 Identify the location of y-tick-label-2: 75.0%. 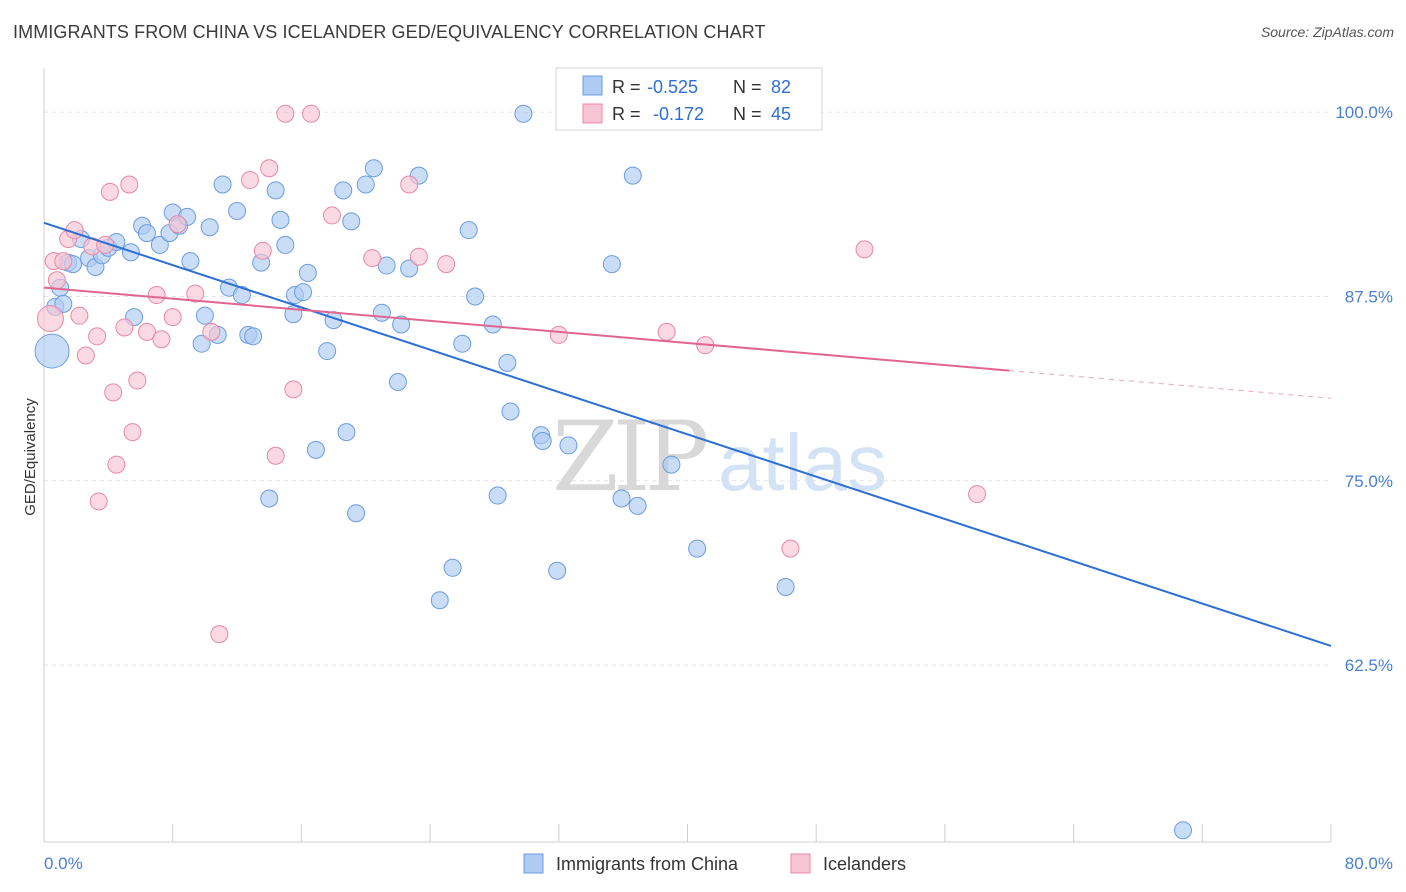
(1369, 481).